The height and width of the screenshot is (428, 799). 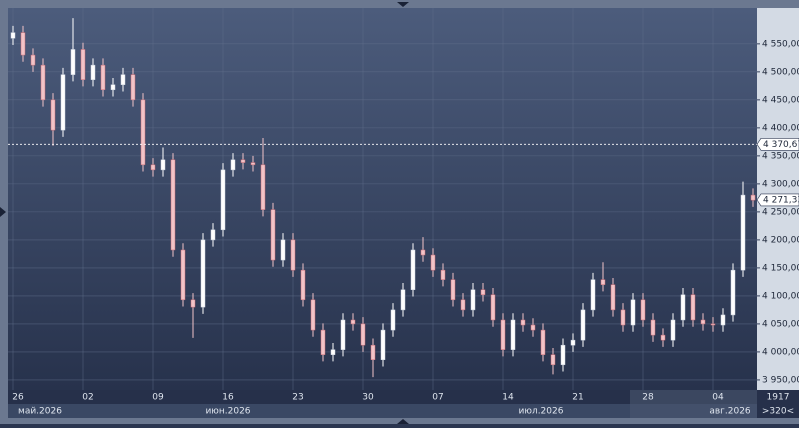 What do you see at coordinates (780, 240) in the screenshot?
I see `y-tick-label: 4 200,00` at bounding box center [780, 240].